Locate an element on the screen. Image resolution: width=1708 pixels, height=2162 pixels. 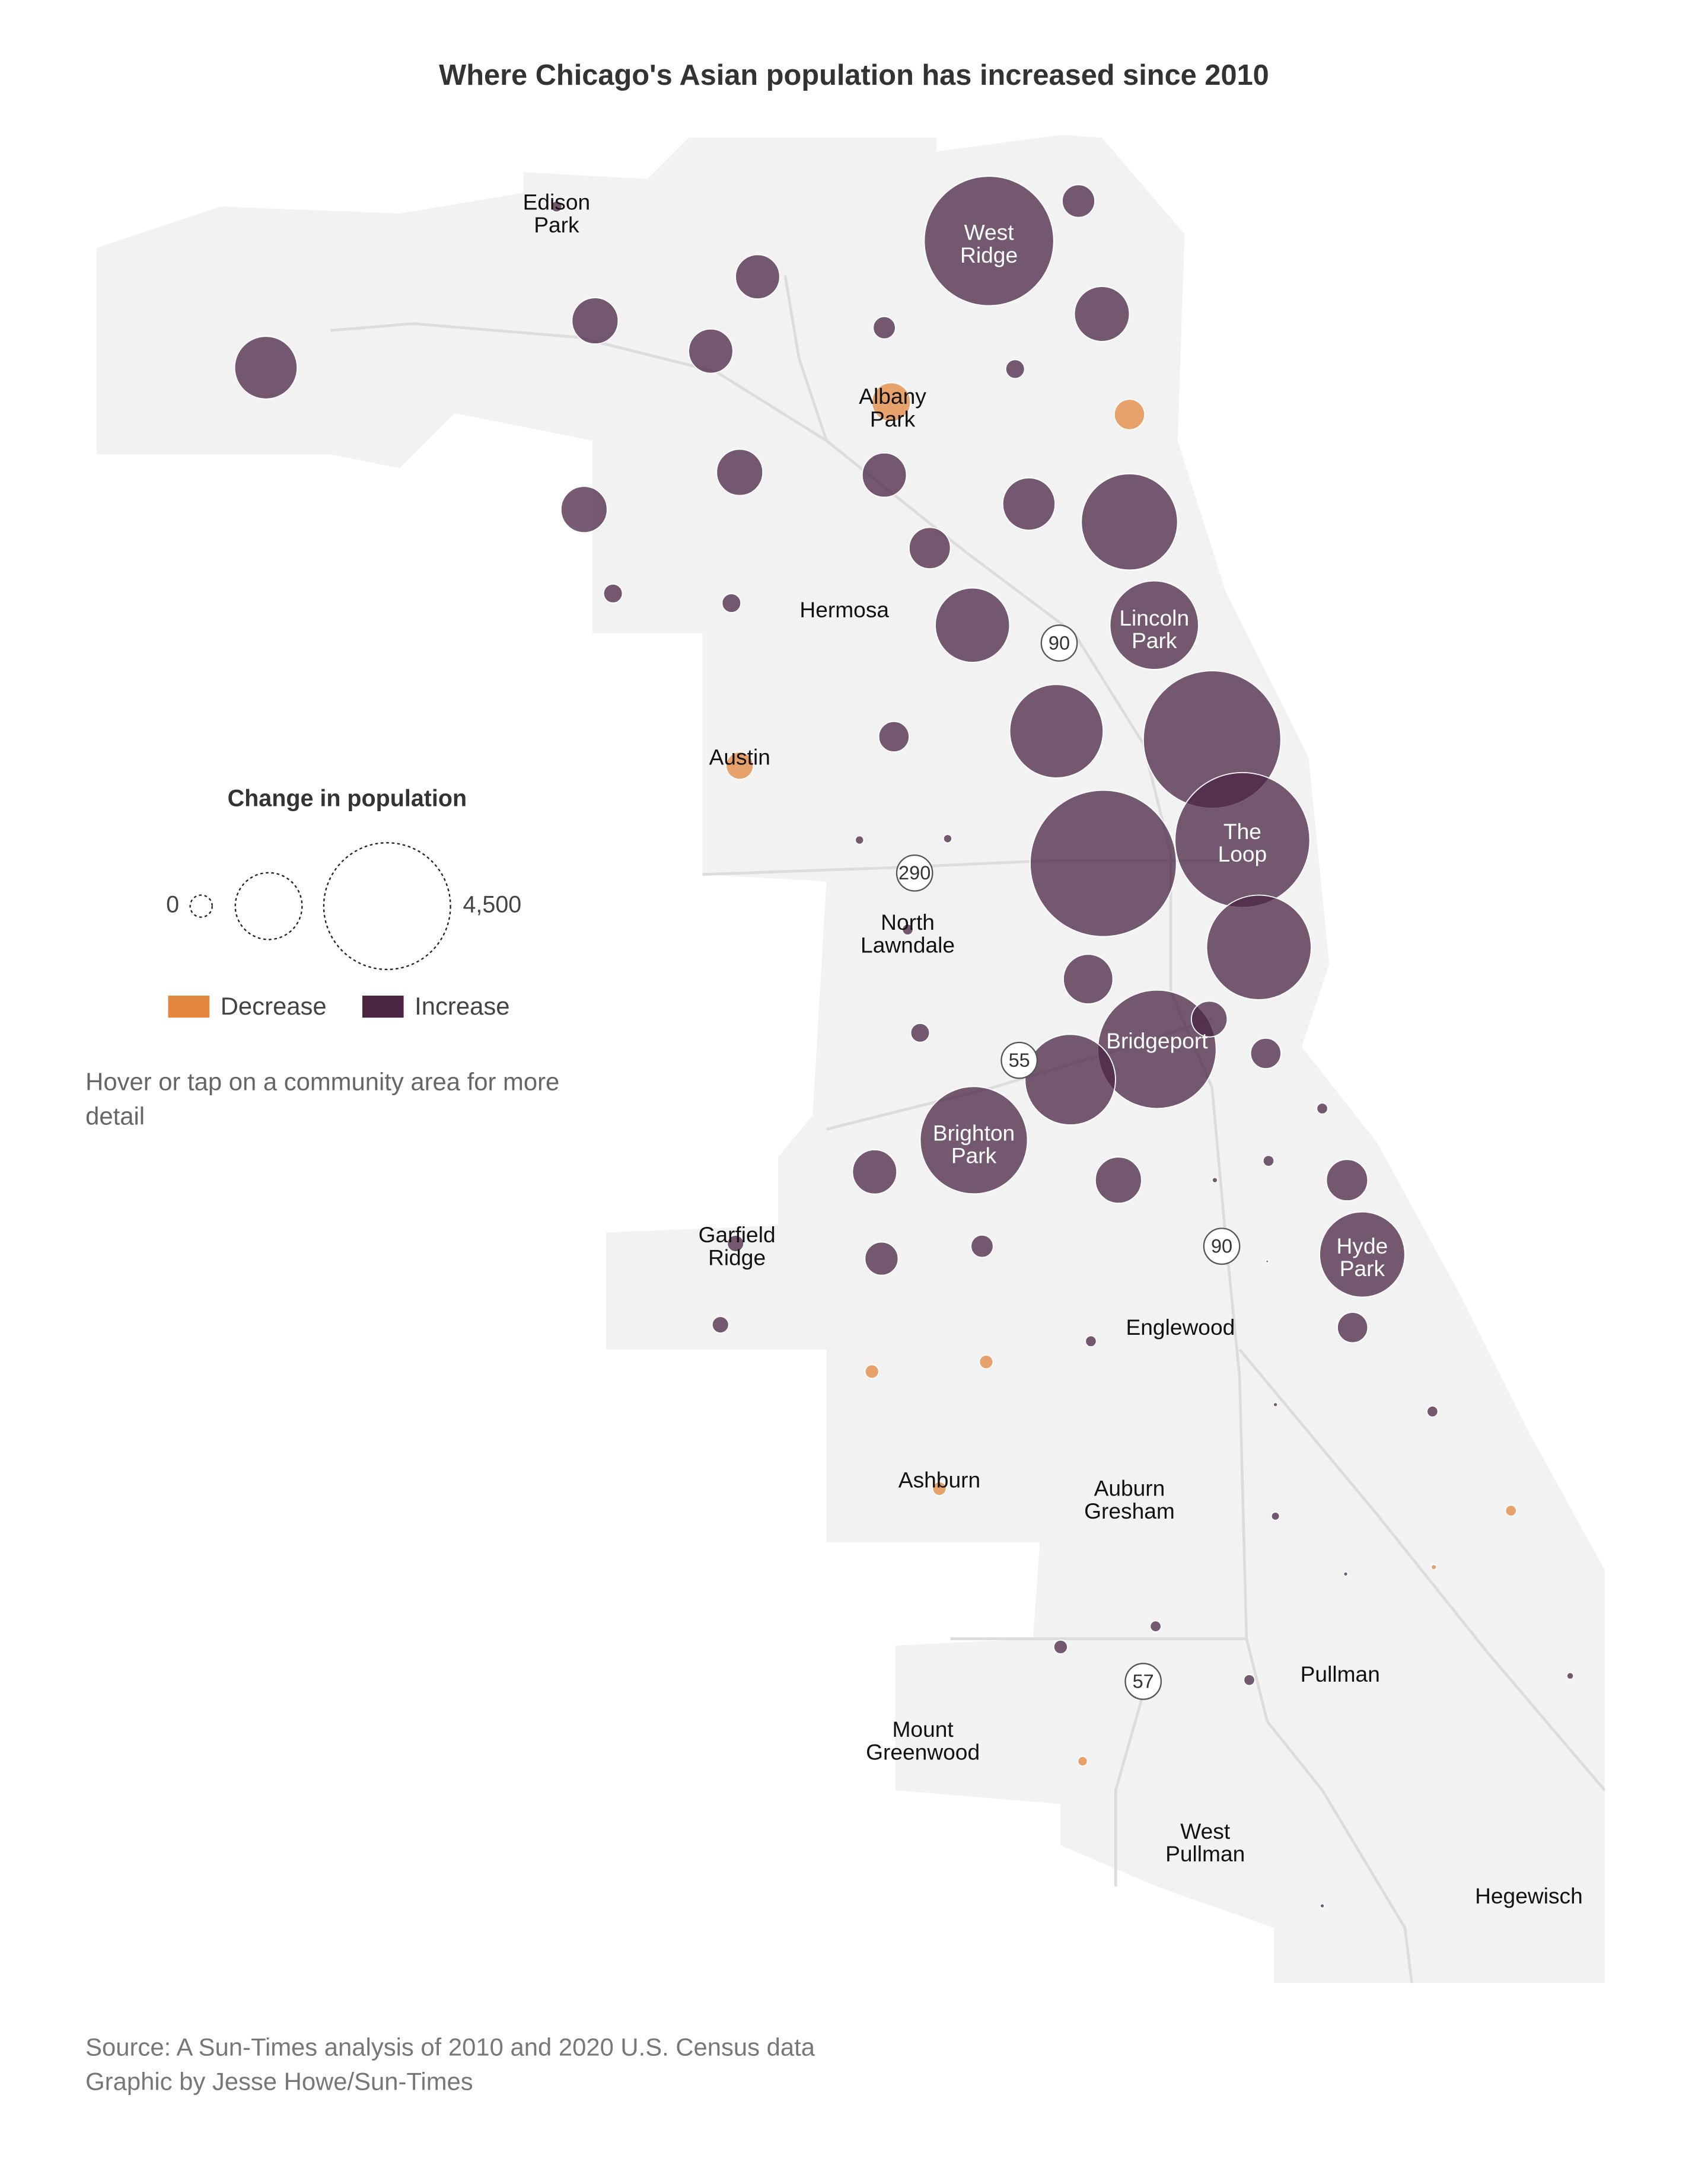
place-label: Ashburn is located at coordinates (939, 1481).